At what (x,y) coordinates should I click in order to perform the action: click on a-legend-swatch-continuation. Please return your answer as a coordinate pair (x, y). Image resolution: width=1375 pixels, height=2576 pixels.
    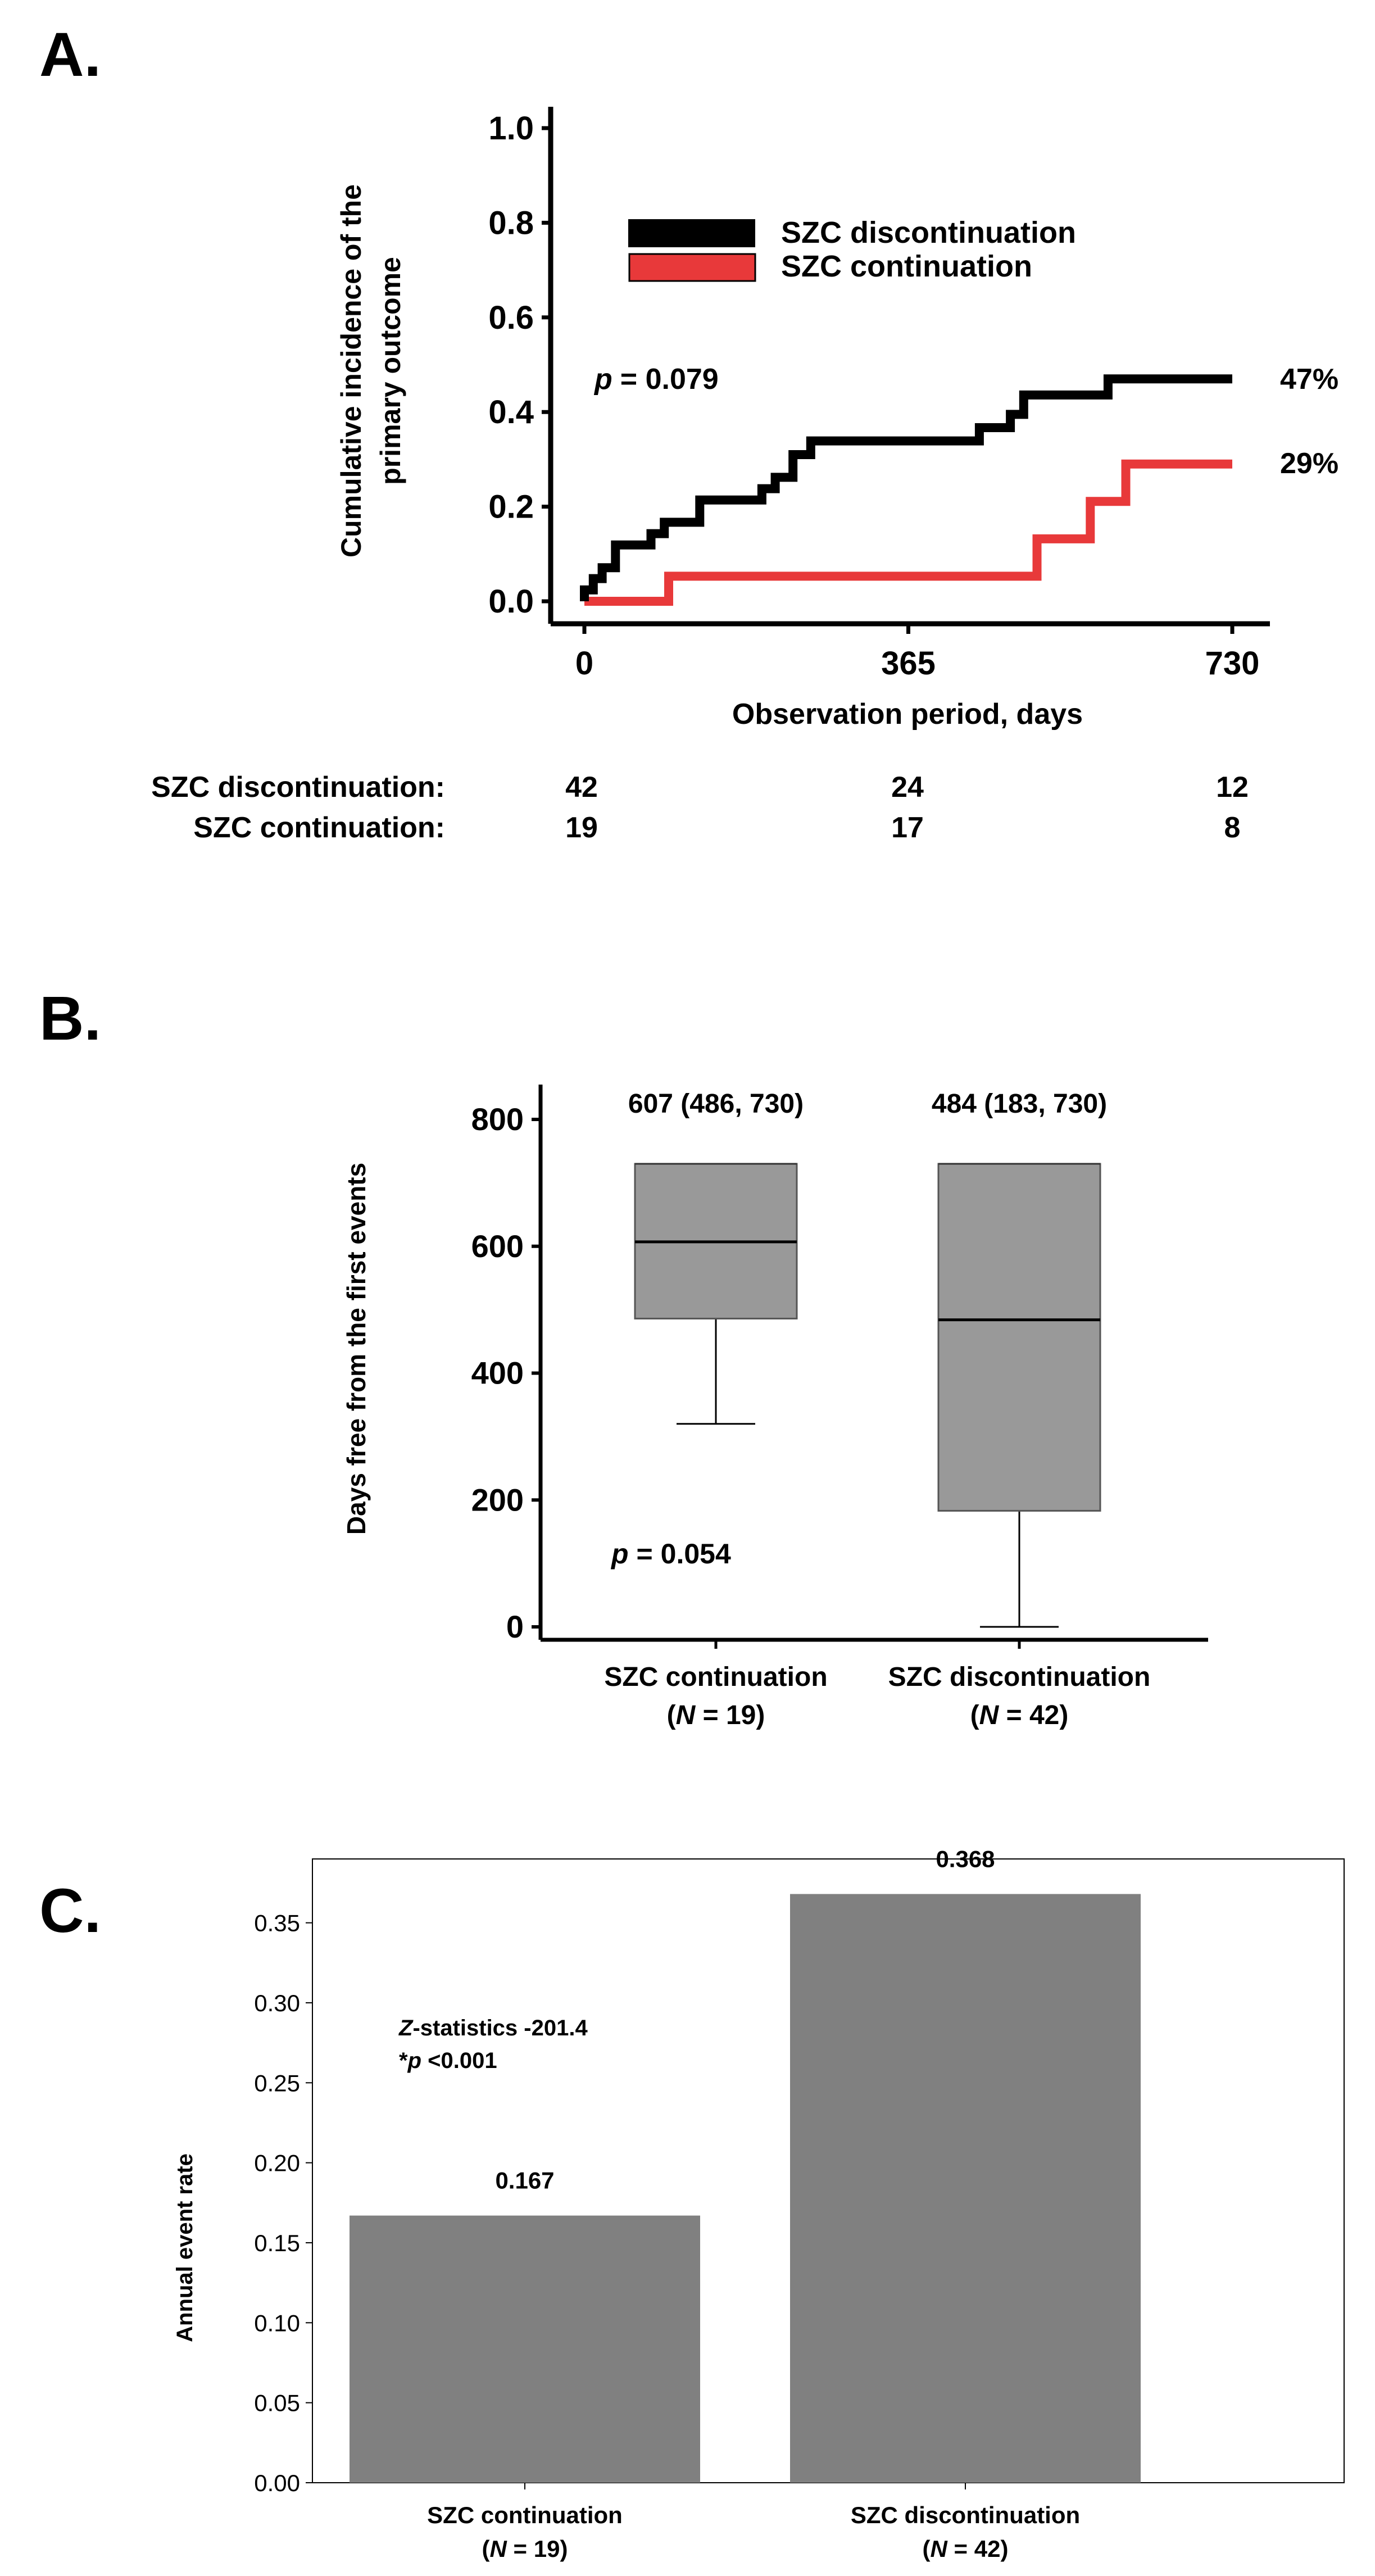
    Looking at the image, I should click on (692, 267).